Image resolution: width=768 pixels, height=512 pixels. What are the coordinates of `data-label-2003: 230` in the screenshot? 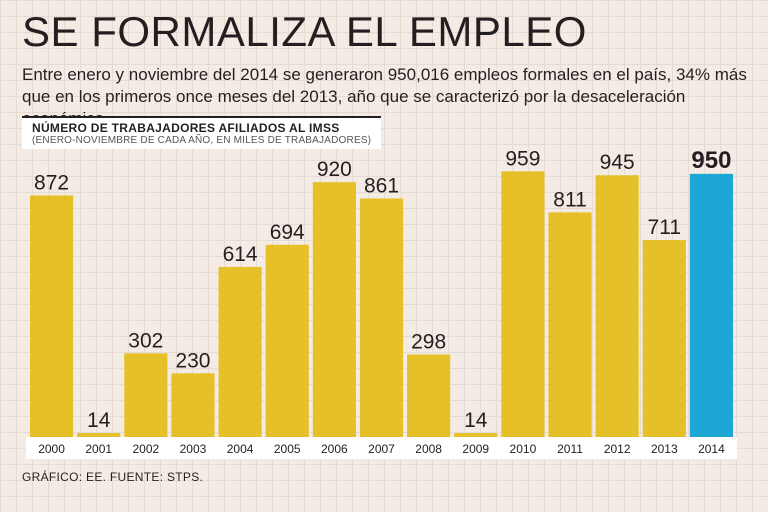 It's located at (192, 360).